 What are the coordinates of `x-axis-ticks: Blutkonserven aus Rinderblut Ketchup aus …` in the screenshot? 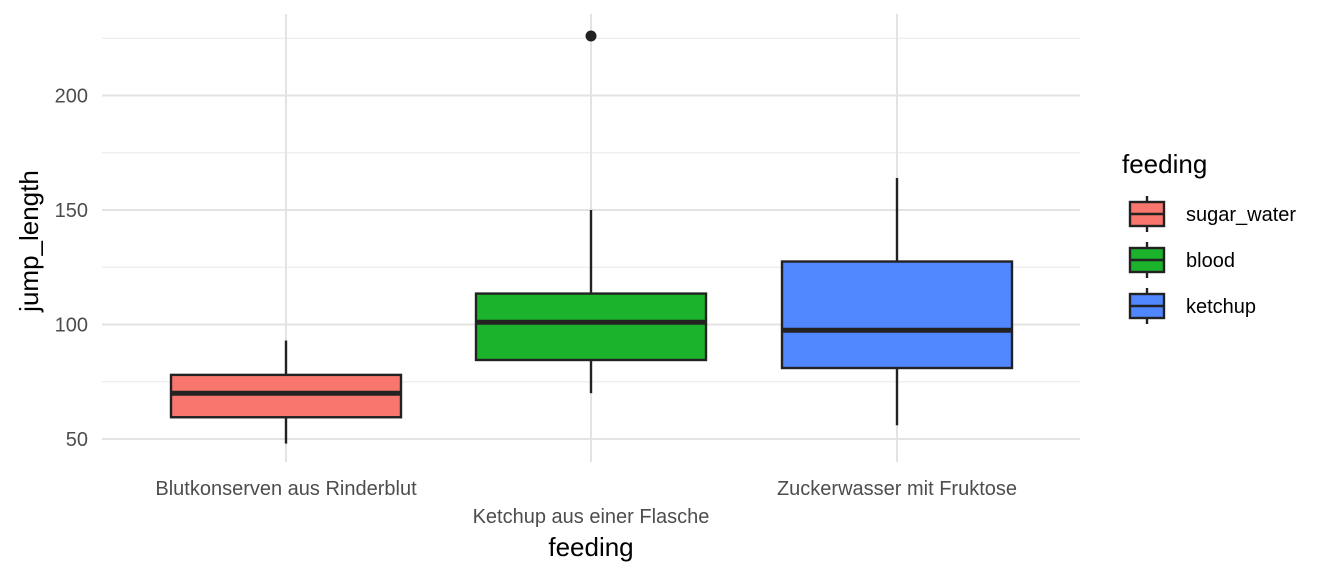 It's located at (586, 503).